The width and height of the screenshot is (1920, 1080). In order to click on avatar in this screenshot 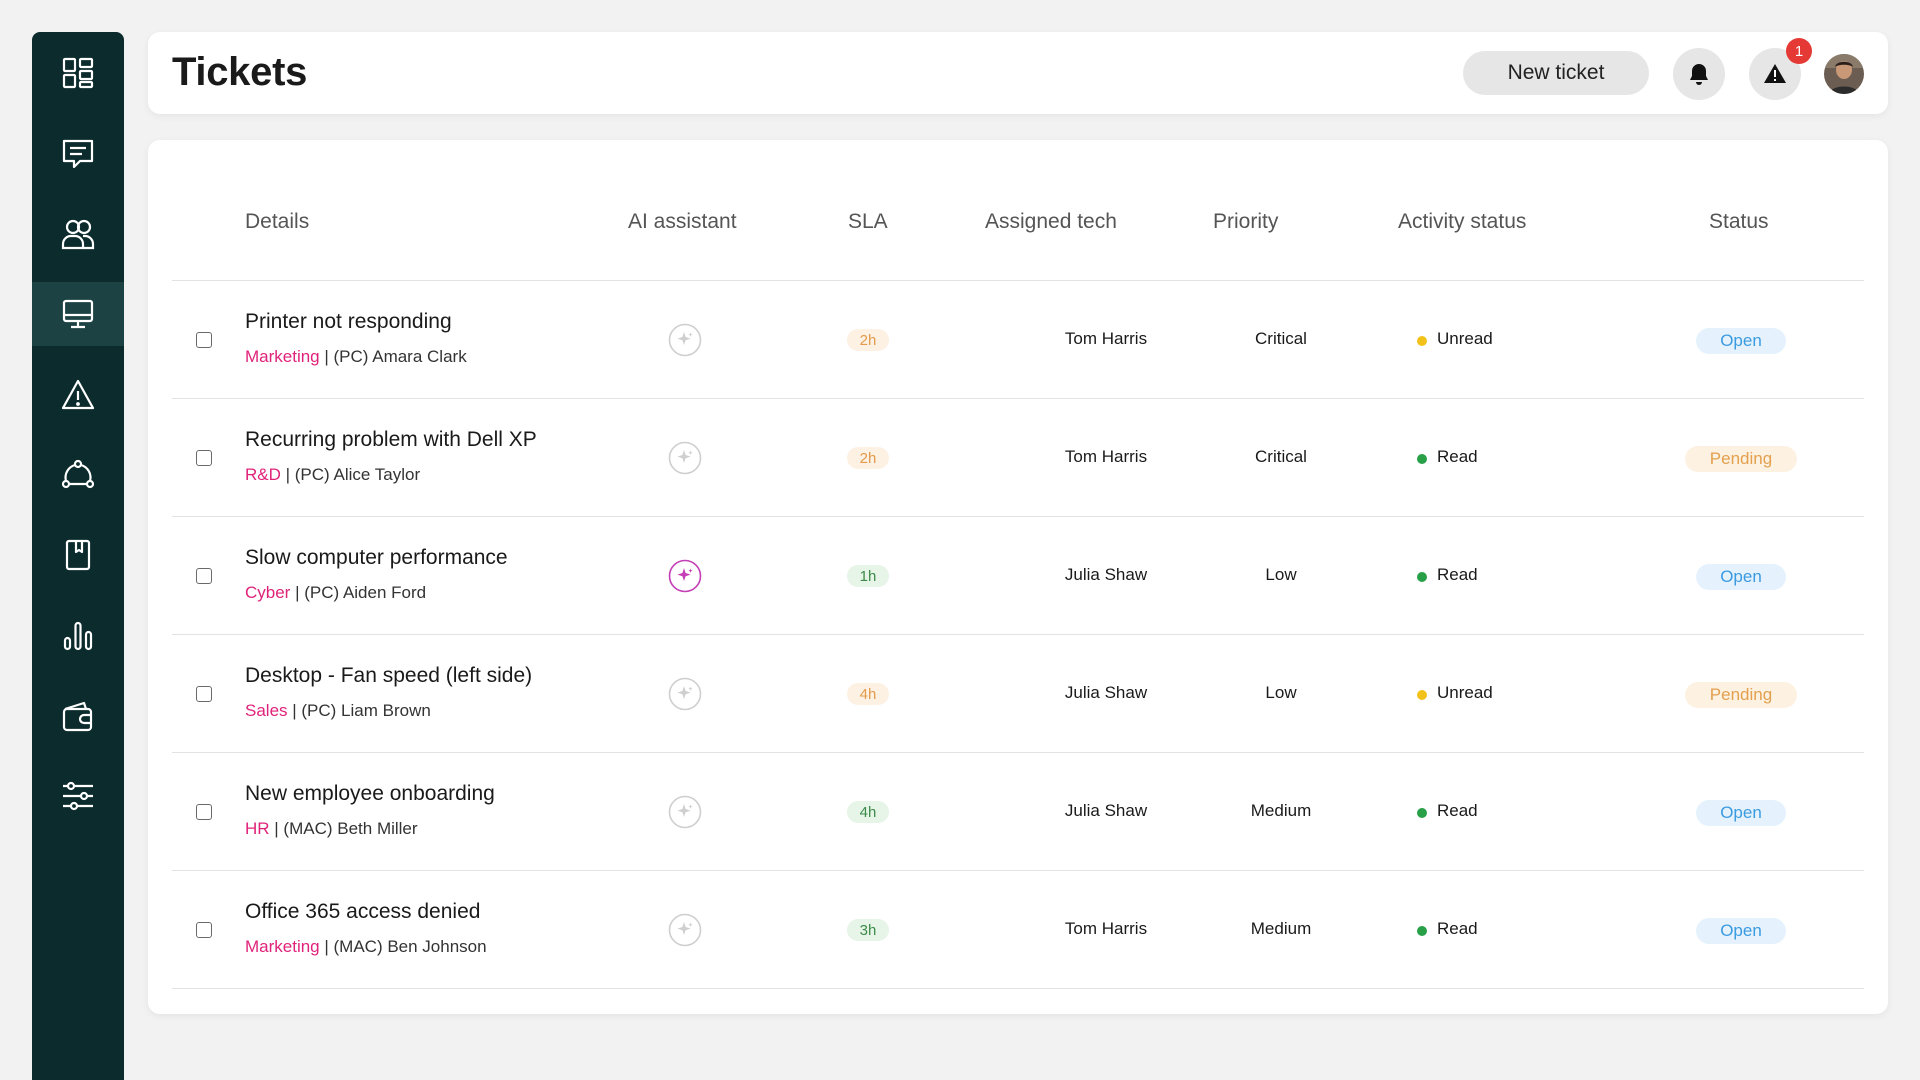, I will do `click(1844, 74)`.